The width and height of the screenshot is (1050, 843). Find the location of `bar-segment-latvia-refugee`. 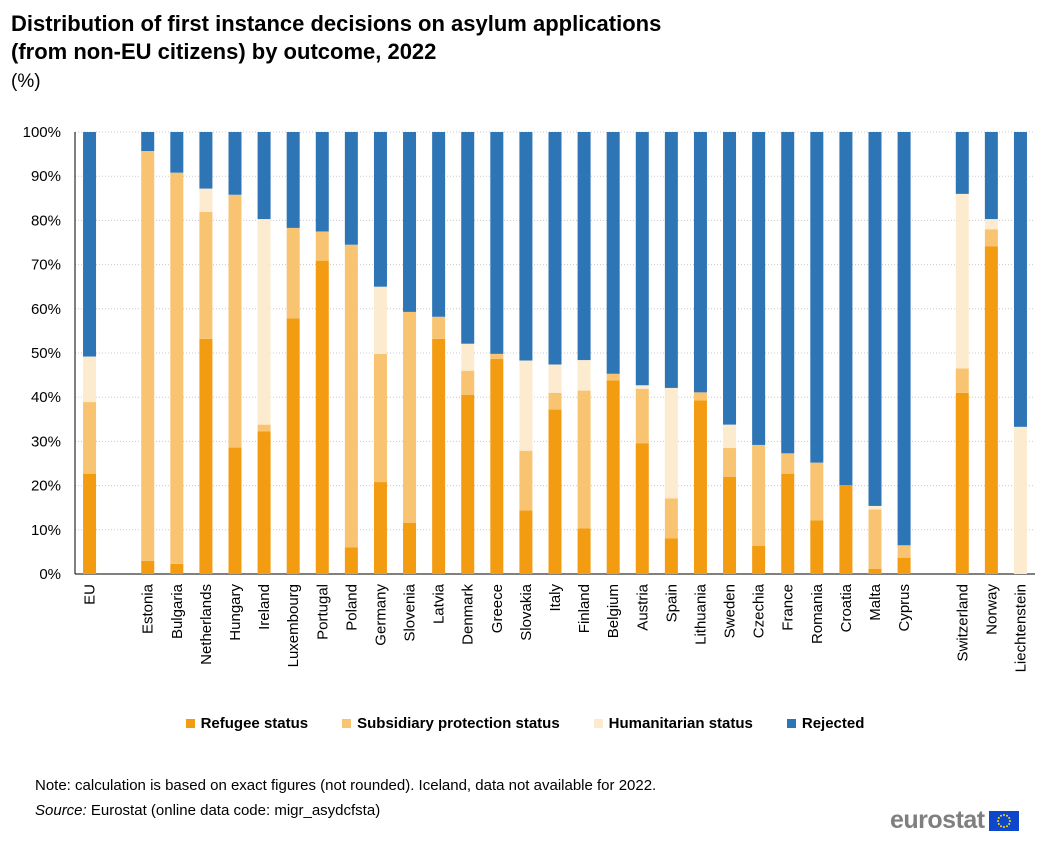

bar-segment-latvia-refugee is located at coordinates (439, 456).